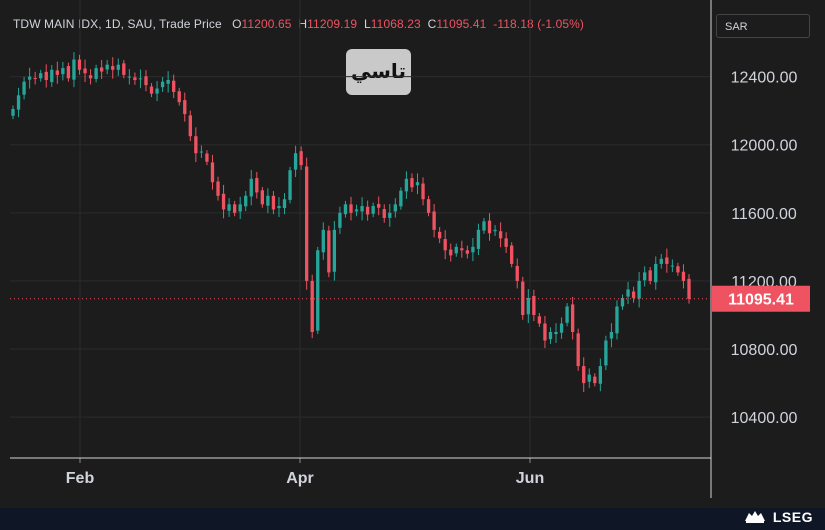  I want to click on y-tick-label: 12400.00, so click(764, 78).